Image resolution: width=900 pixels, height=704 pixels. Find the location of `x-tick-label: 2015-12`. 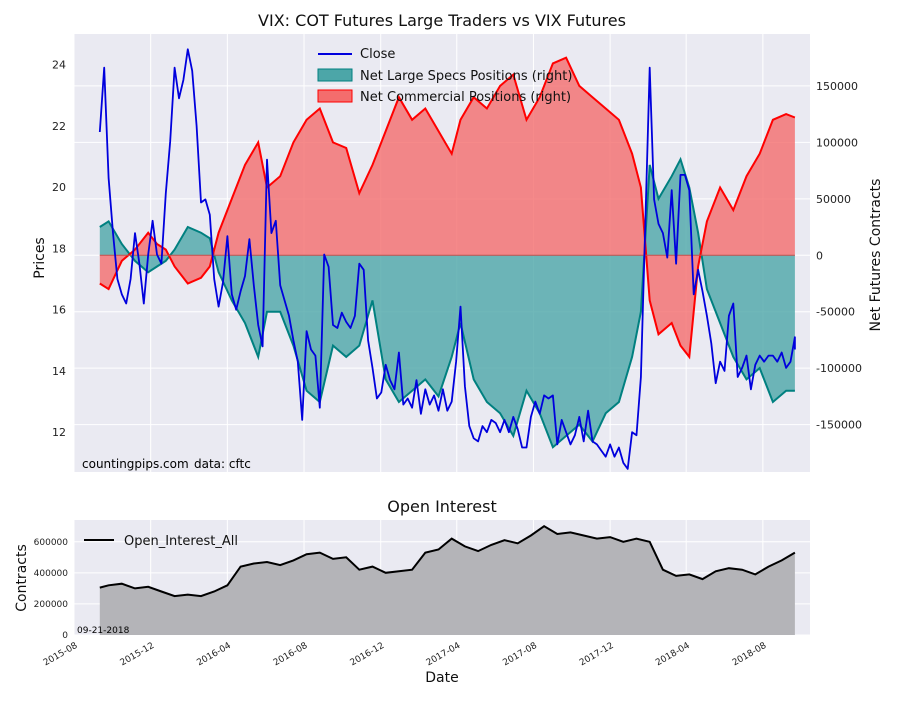

x-tick-label: 2015-12 is located at coordinates (138, 654).